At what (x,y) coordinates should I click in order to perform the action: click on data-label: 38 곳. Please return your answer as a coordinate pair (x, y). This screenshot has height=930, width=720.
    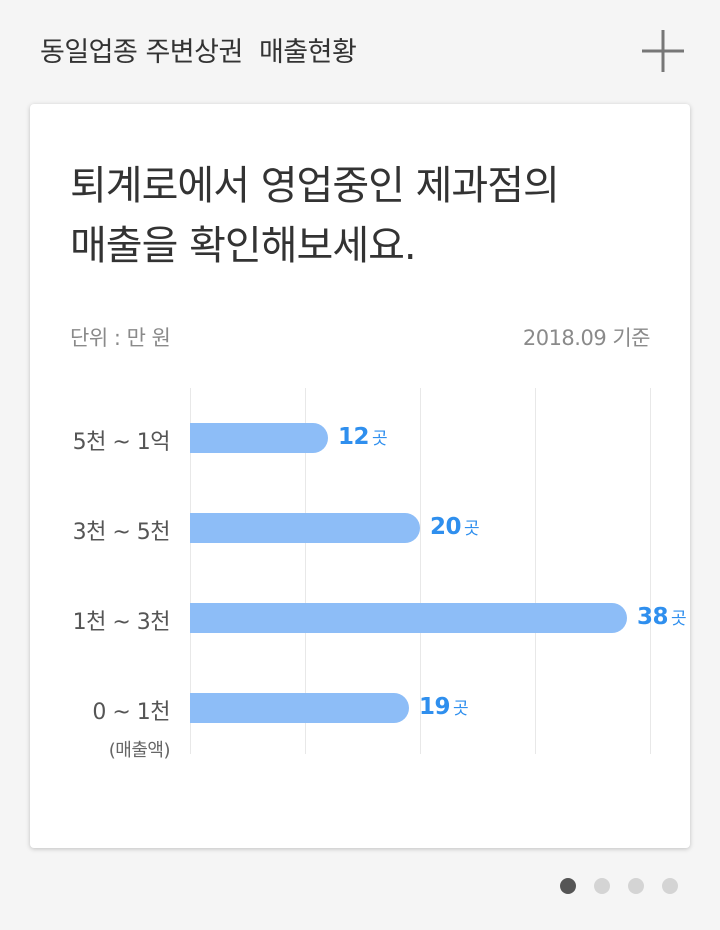
    Looking at the image, I should click on (662, 617).